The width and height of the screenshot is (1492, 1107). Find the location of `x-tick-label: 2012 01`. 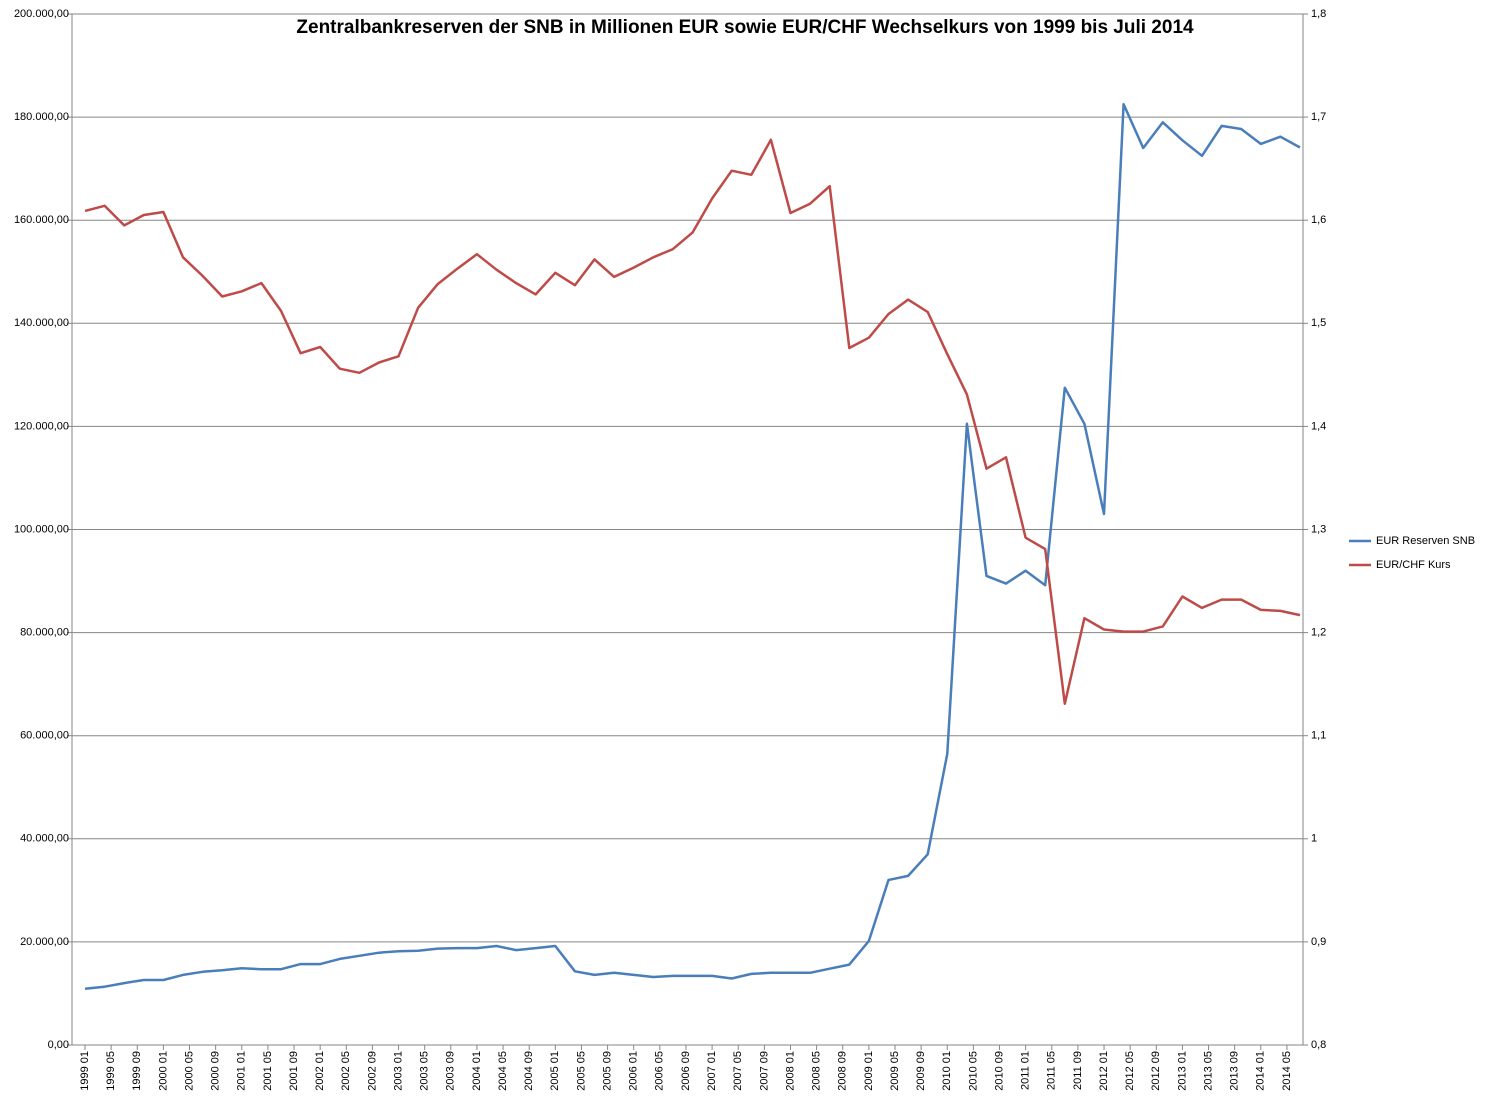

x-tick-label: 2012 01 is located at coordinates (1104, 1071).